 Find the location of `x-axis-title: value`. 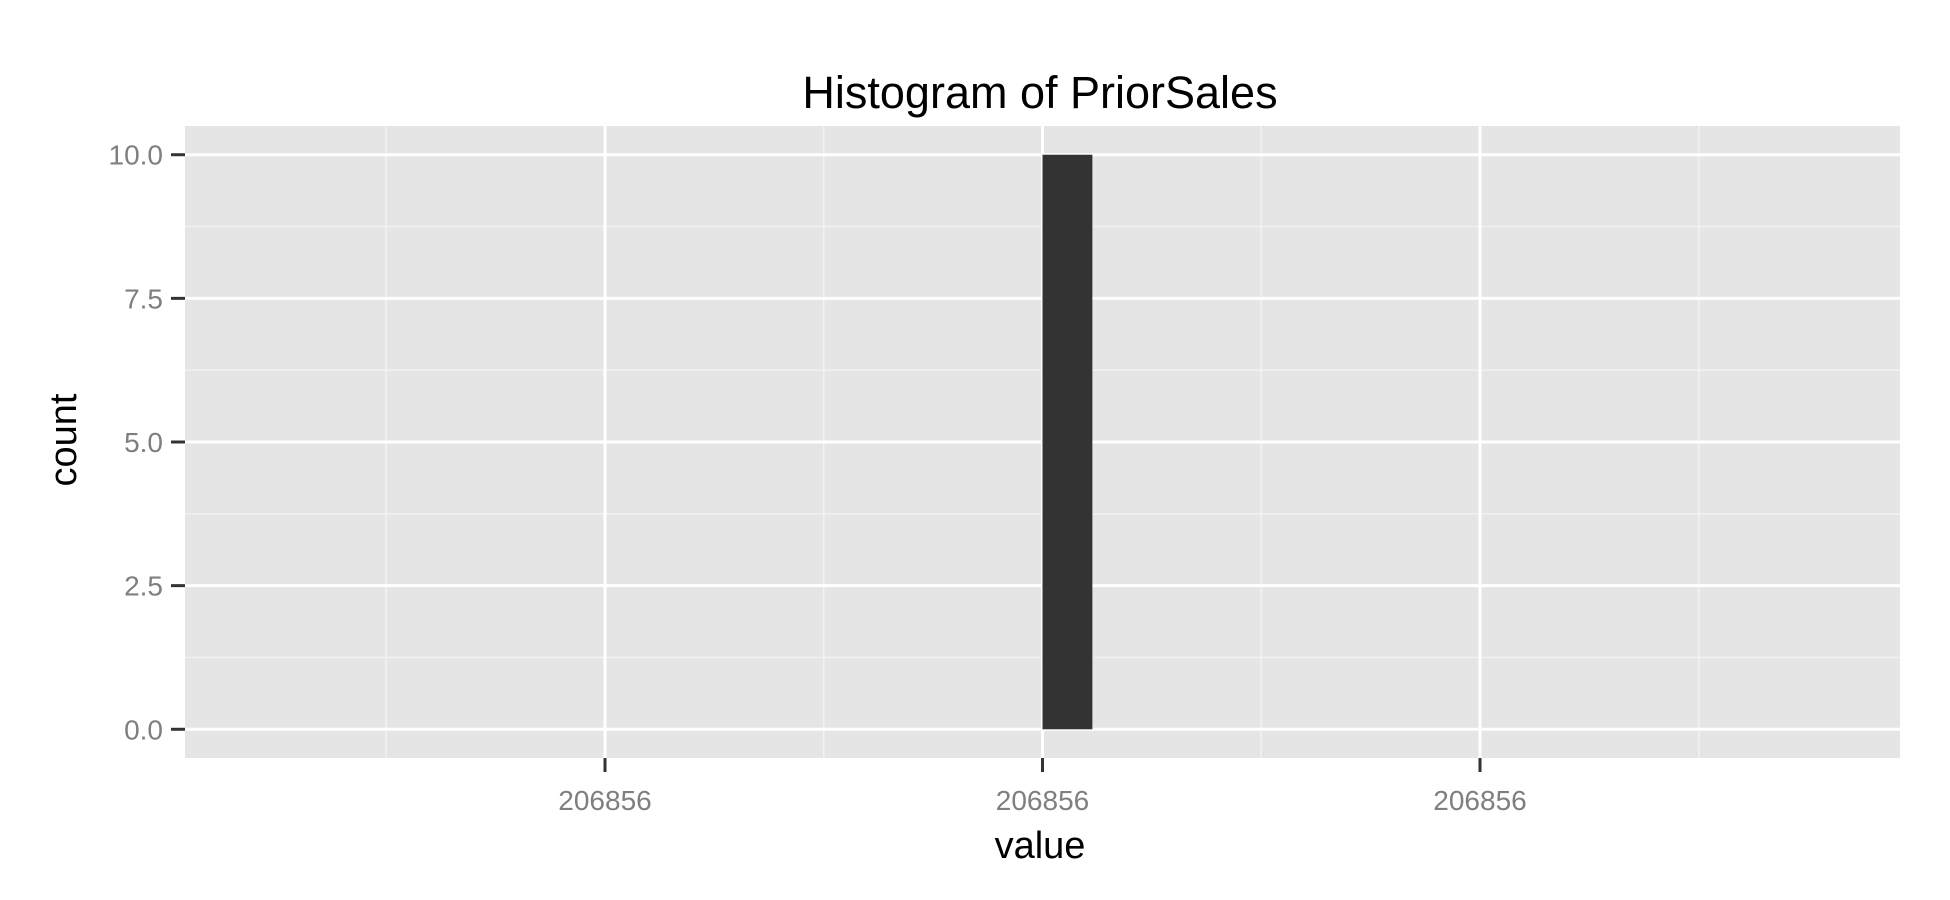

x-axis-title: value is located at coordinates (1040, 846).